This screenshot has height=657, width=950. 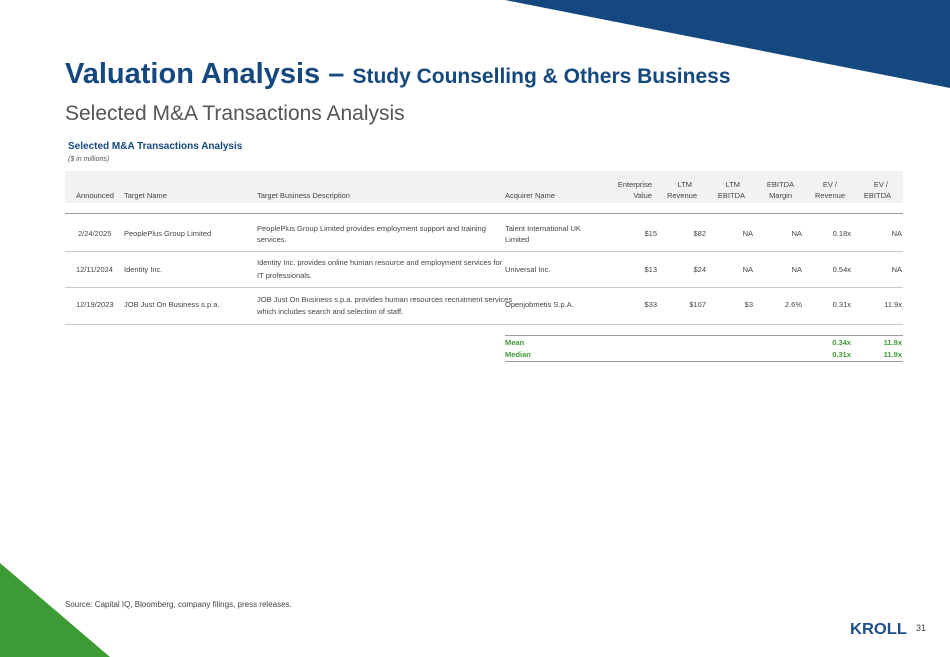 I want to click on cell-enterprise-value: $15, so click(x=650, y=233).